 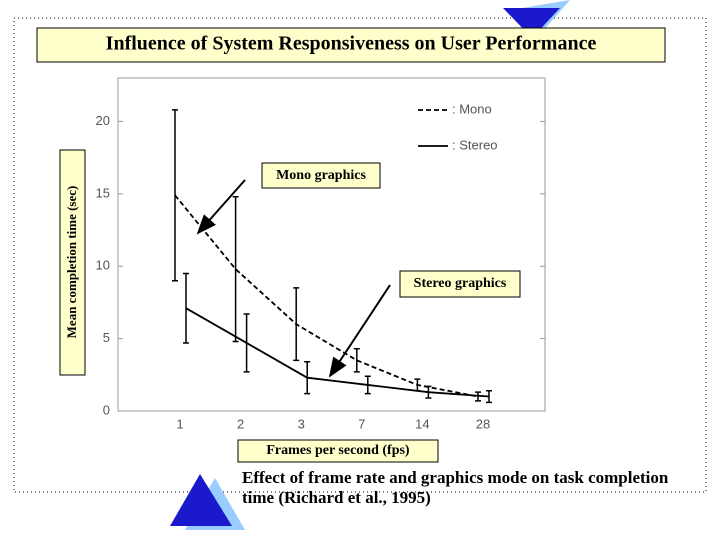 I want to click on x-label-box, so click(x=338, y=451).